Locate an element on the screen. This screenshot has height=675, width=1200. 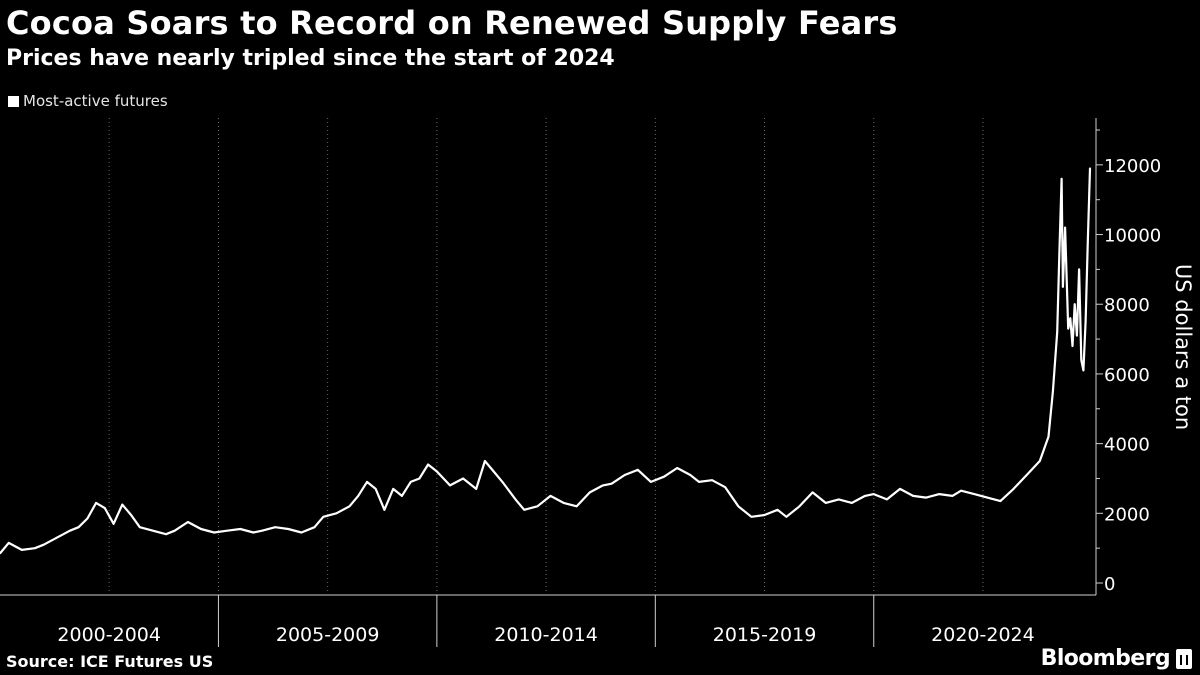
brand: Bloomberg is located at coordinates (1116, 658).